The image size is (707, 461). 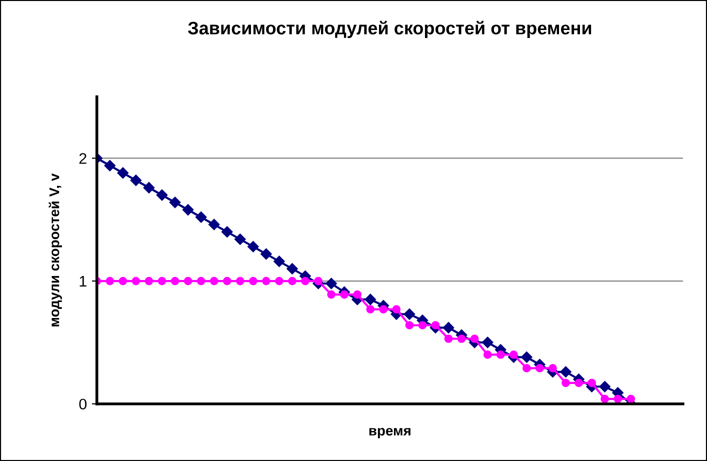 What do you see at coordinates (83, 404) in the screenshot?
I see `y-tick-label: 0` at bounding box center [83, 404].